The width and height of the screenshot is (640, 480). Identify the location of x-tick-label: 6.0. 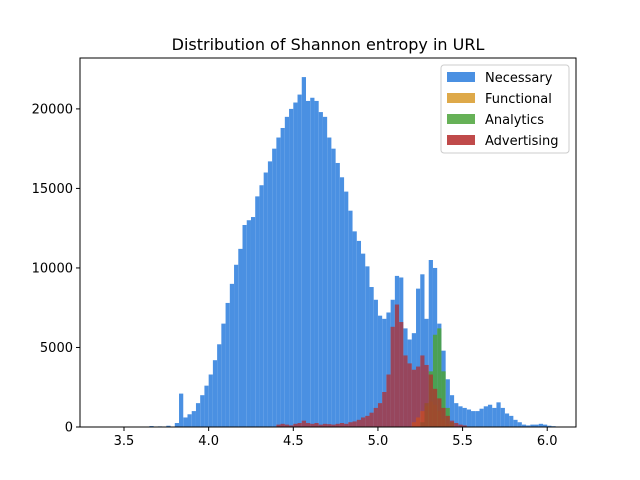
(547, 441).